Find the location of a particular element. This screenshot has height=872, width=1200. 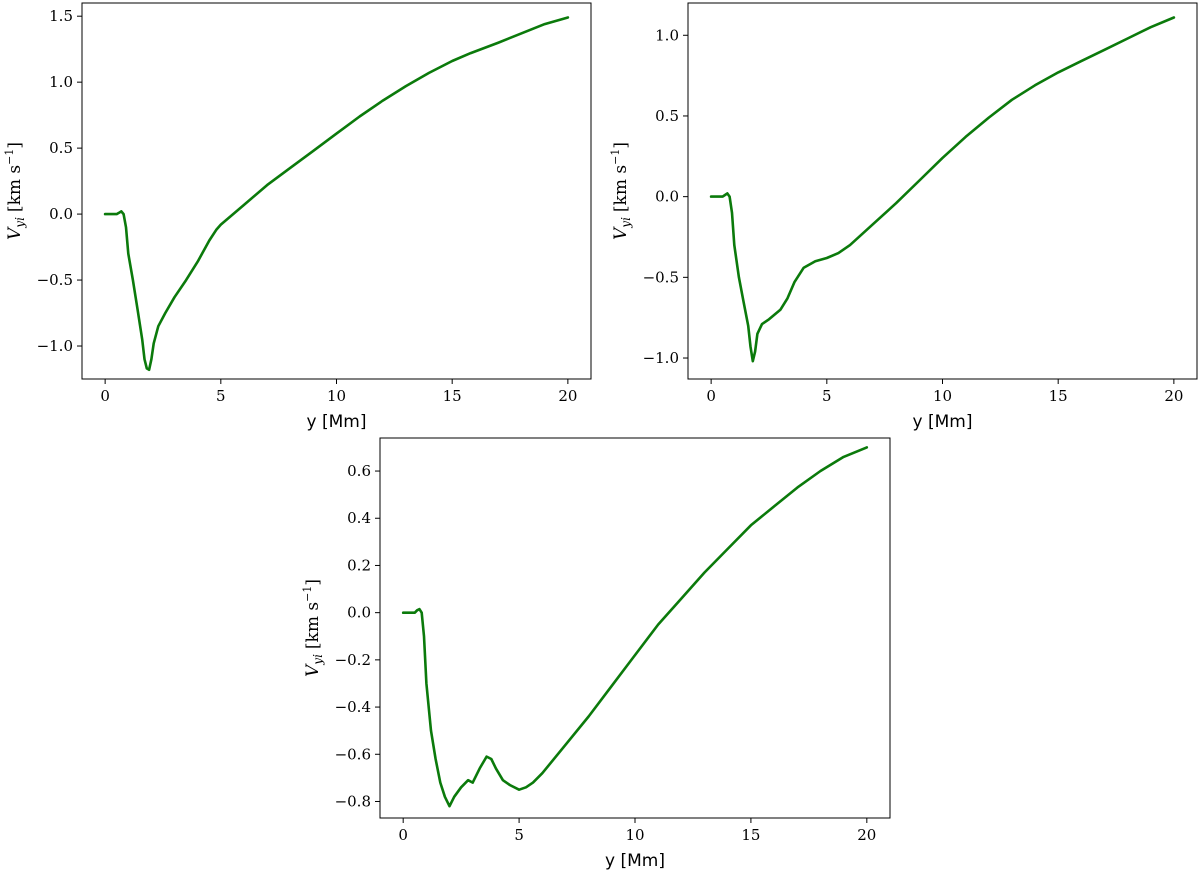

y-tick-label: −0.2 is located at coordinates (353, 660).